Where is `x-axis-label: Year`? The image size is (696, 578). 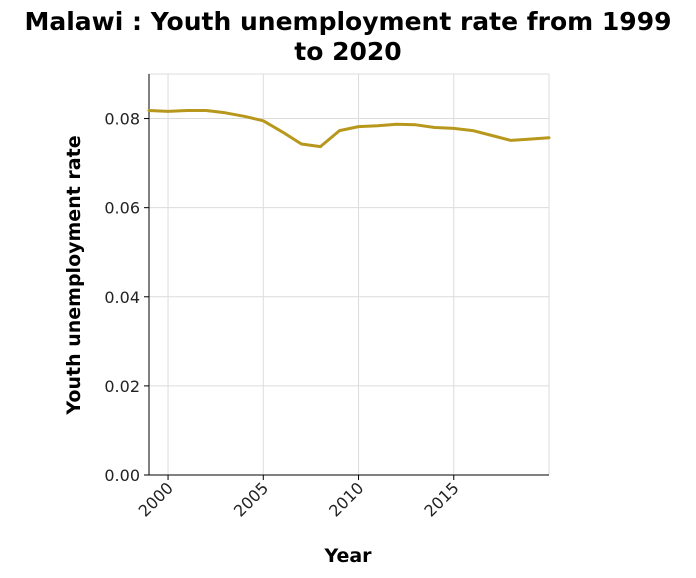
x-axis-label: Year is located at coordinates (347, 556).